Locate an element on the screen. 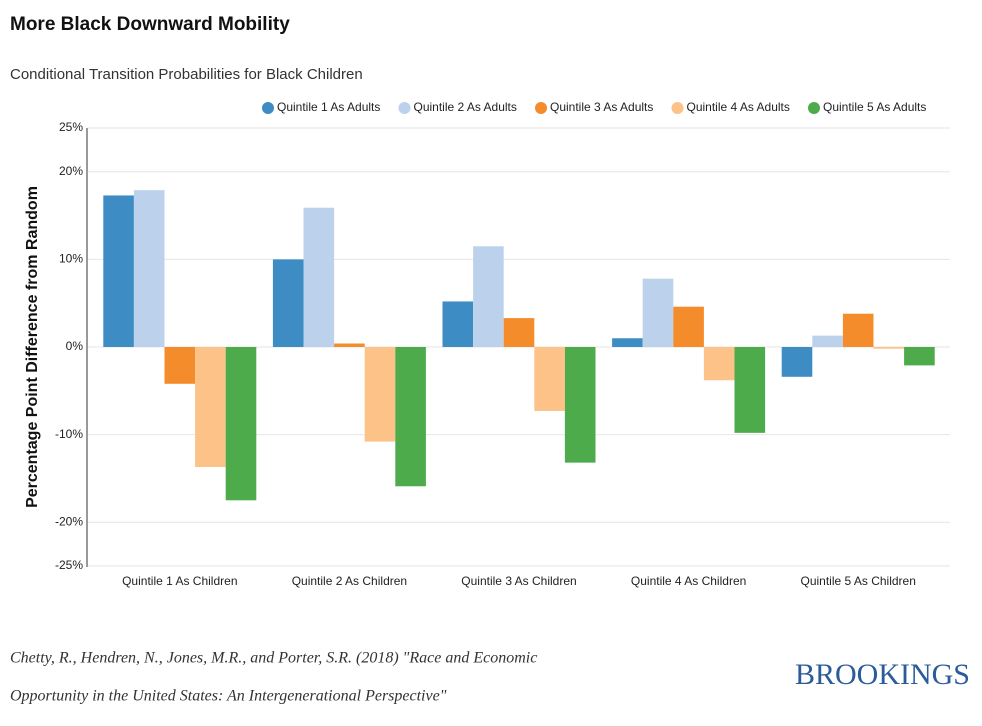 This screenshot has width=982, height=726. legend-label: Quintile 1 As Adults is located at coordinates (328, 107).